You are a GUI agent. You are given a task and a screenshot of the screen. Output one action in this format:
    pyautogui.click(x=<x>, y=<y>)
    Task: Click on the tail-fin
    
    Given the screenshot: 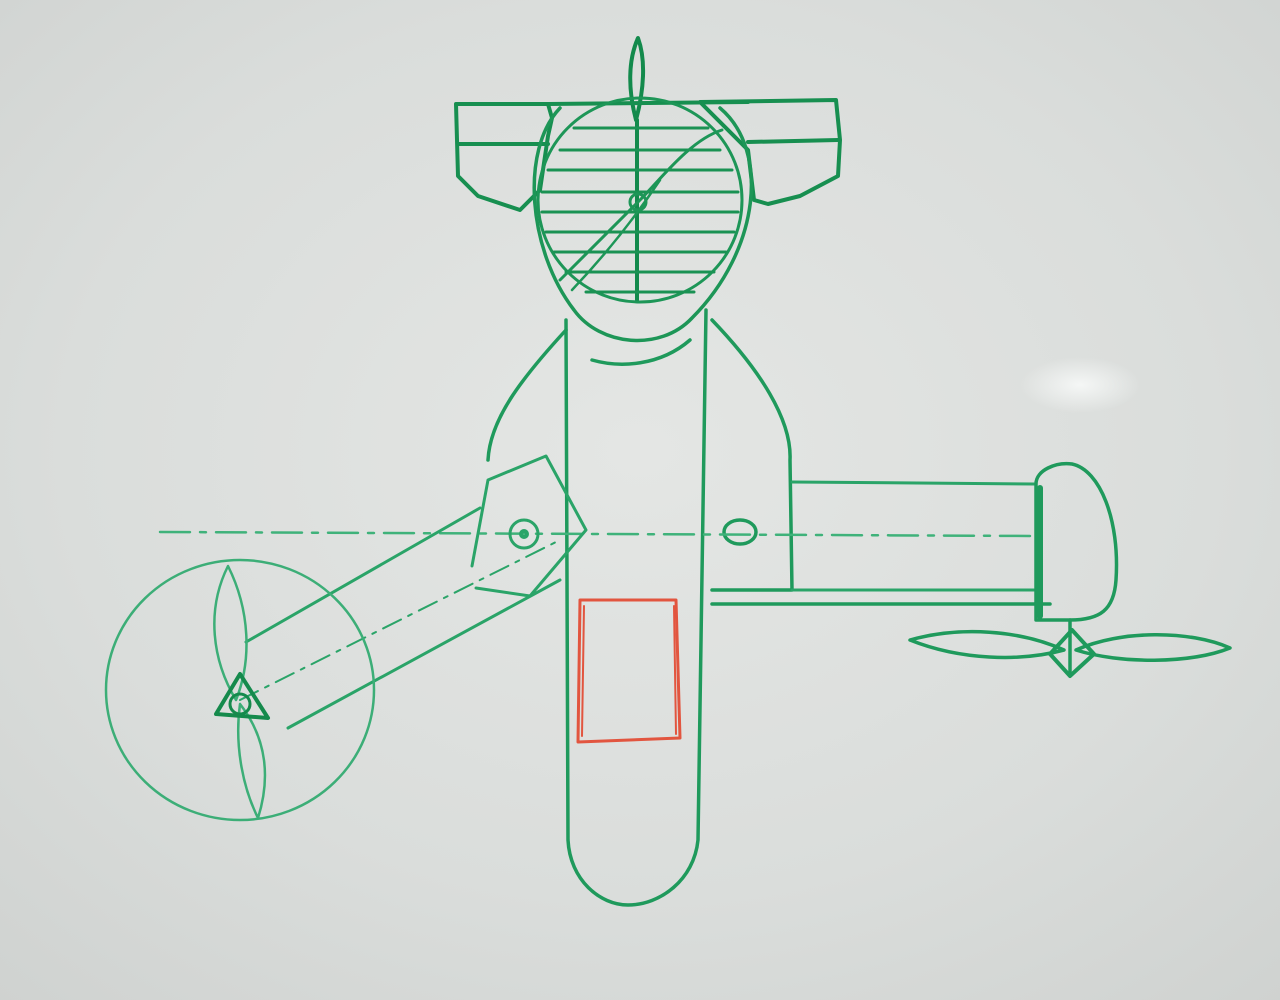 What is the action you would take?
    pyautogui.click(x=1076, y=541)
    